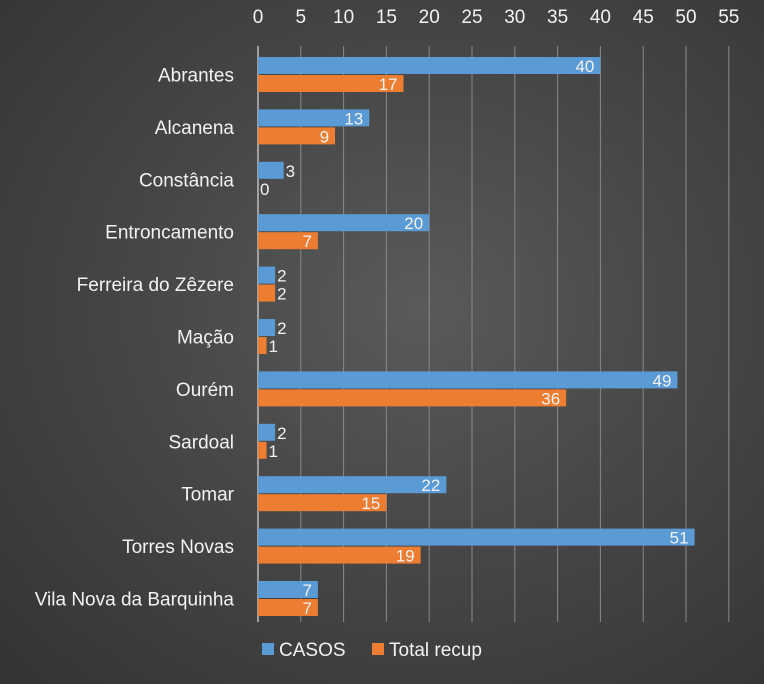 This screenshot has width=764, height=684. What do you see at coordinates (514, 17) in the screenshot?
I see `x-tick-label: 30` at bounding box center [514, 17].